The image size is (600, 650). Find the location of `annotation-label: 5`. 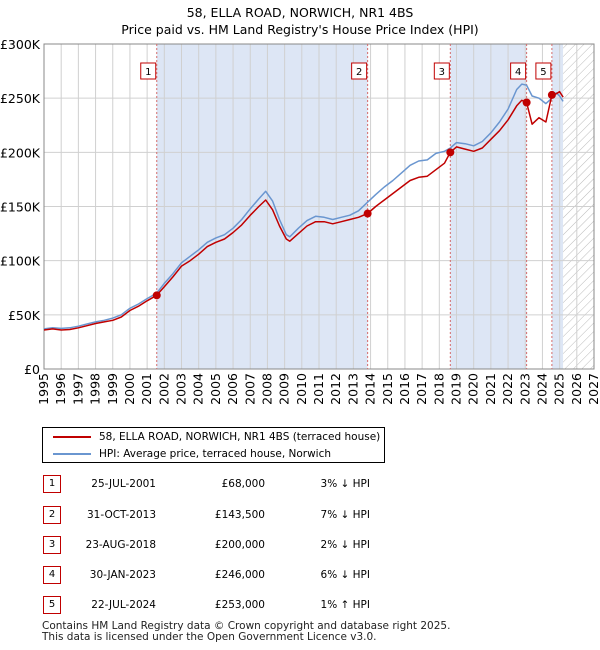

annotation-label: 5 is located at coordinates (543, 72).